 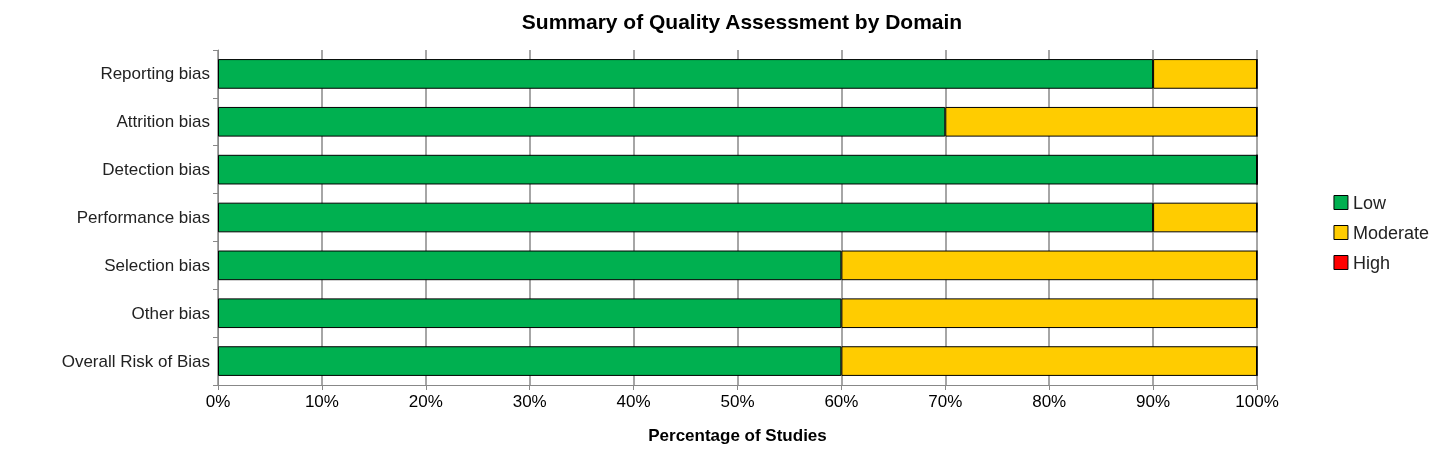 What do you see at coordinates (945, 401) in the screenshot?
I see `x-tick-label: 70%` at bounding box center [945, 401].